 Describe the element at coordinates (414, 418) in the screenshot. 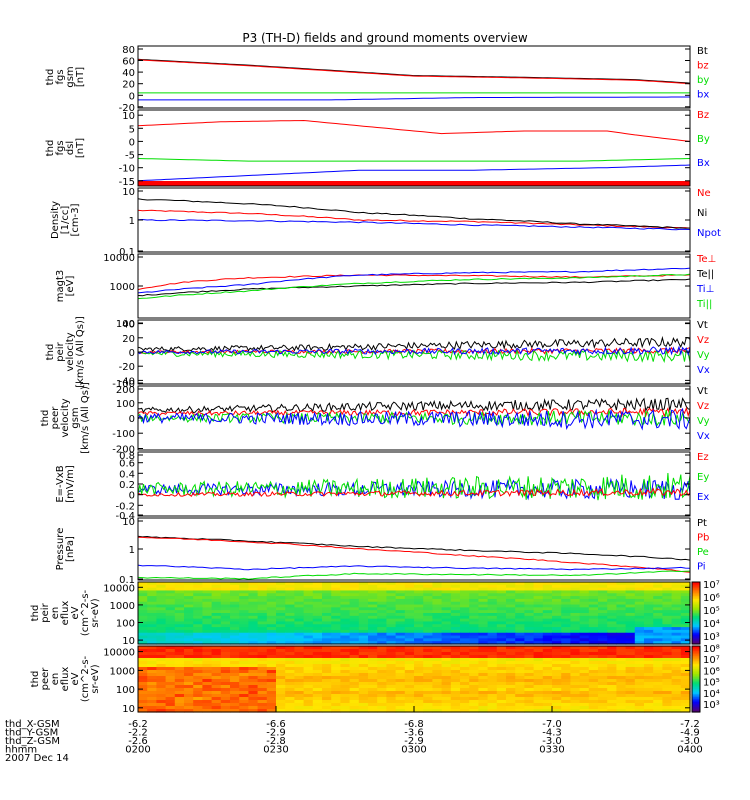

I see `axis-frame` at that location.